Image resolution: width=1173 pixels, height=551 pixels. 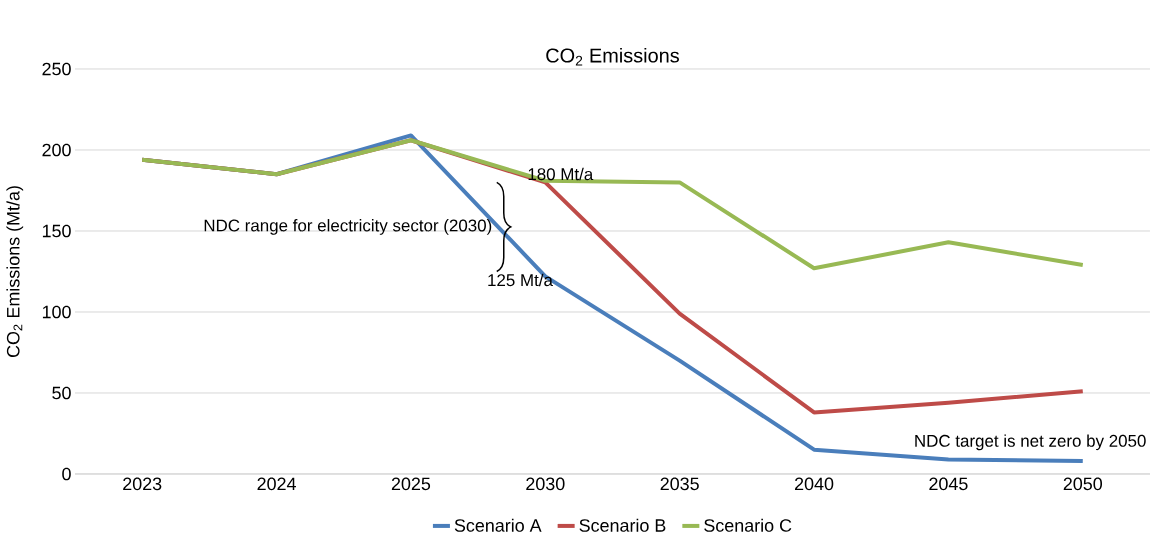 What do you see at coordinates (411, 484) in the screenshot?
I see `x-tick-label: 2025` at bounding box center [411, 484].